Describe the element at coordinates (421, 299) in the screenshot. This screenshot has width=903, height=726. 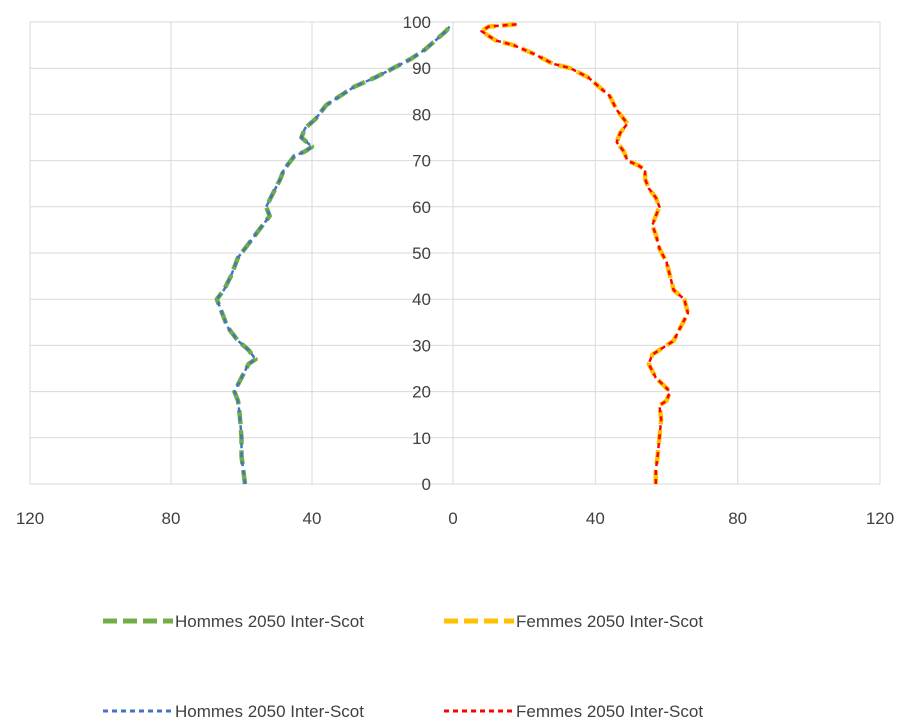
I see `y-tick-label: 40` at that location.